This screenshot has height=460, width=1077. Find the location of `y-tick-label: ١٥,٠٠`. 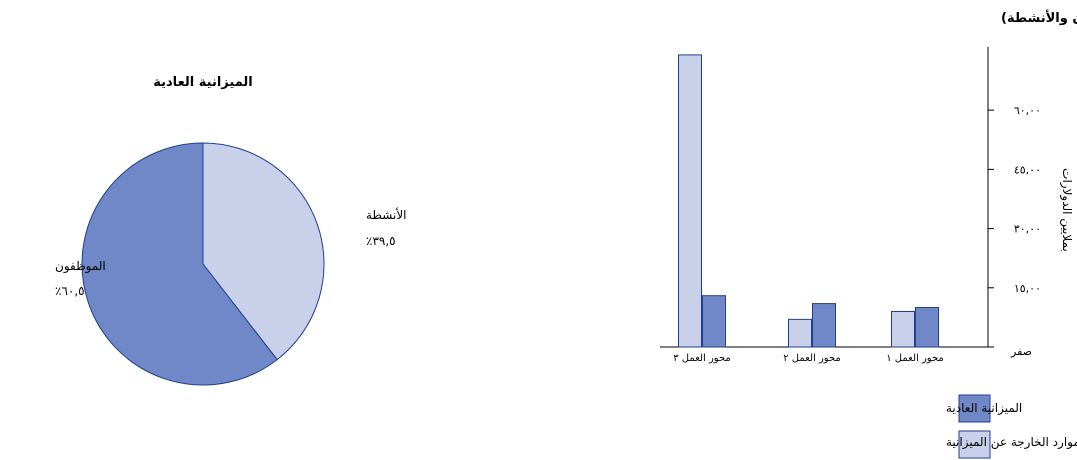

y-tick-label: ١٥,٠٠ is located at coordinates (1027, 288).